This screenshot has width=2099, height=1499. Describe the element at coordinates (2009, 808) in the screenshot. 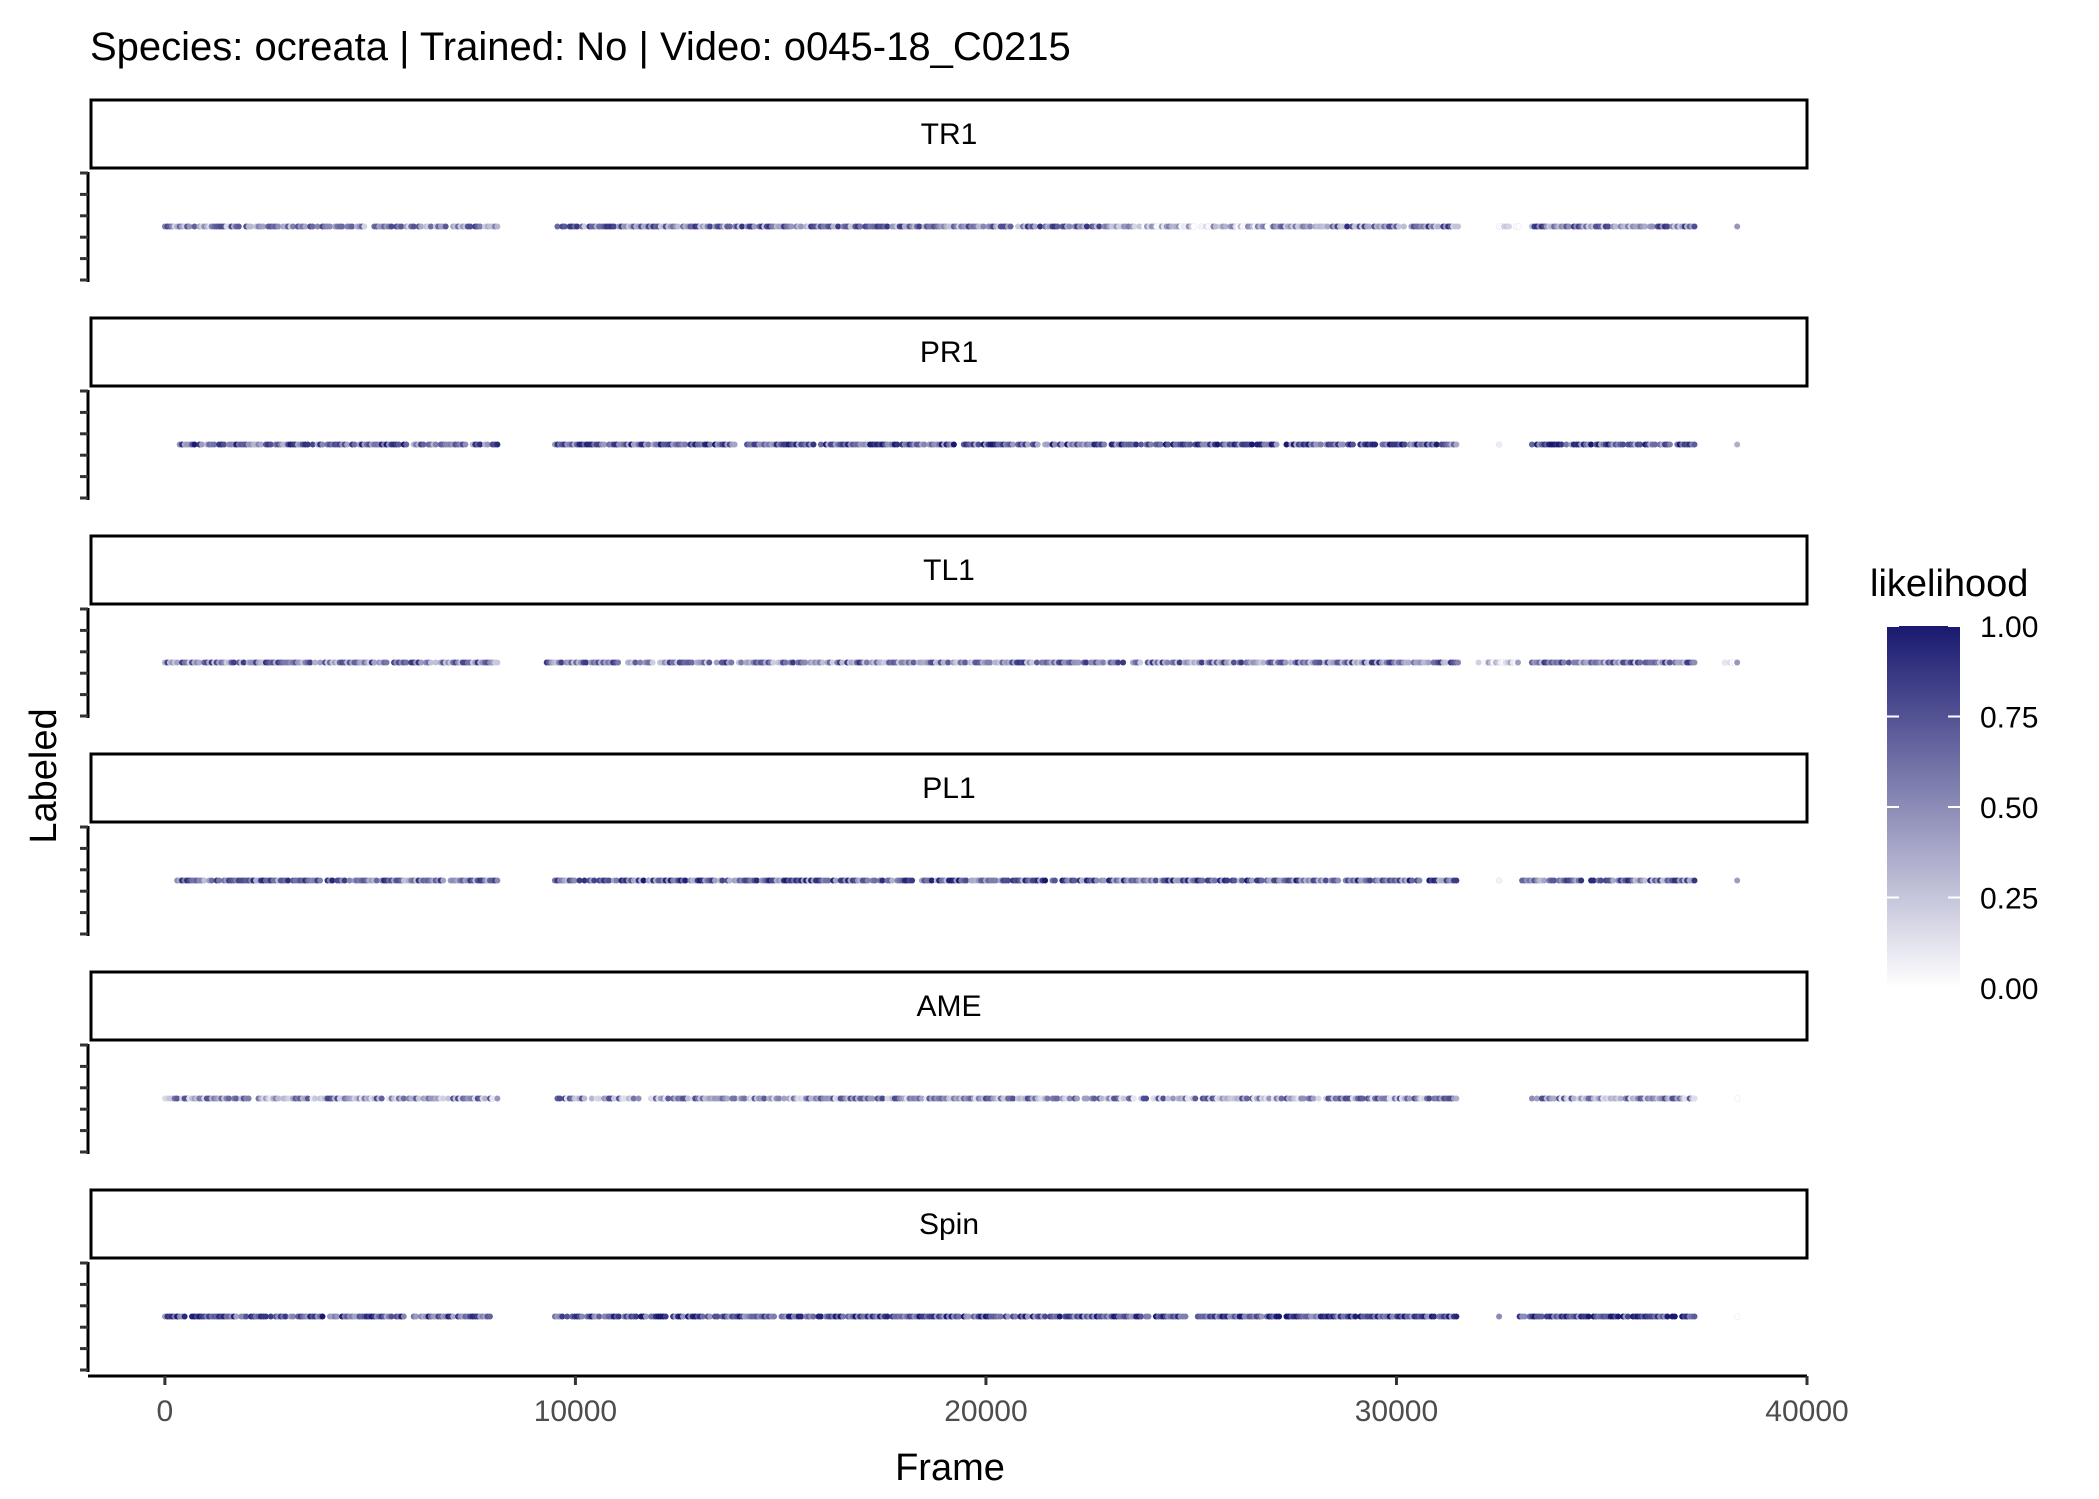

I see `legend-tick-label: 0.50` at that location.